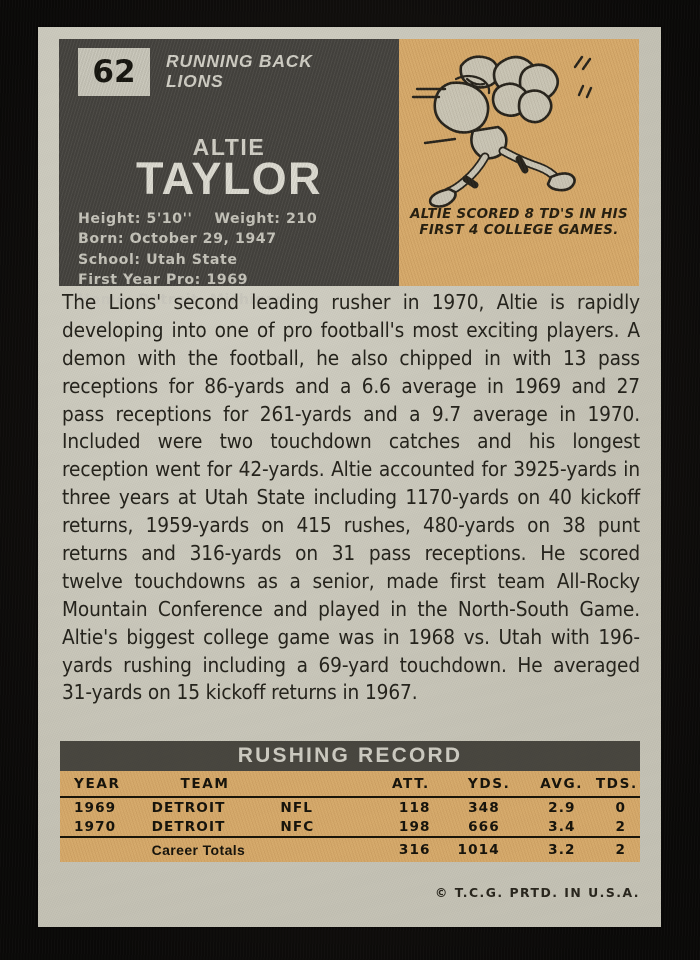  What do you see at coordinates (502, 131) in the screenshot?
I see `running-back-cartoon-icon` at bounding box center [502, 131].